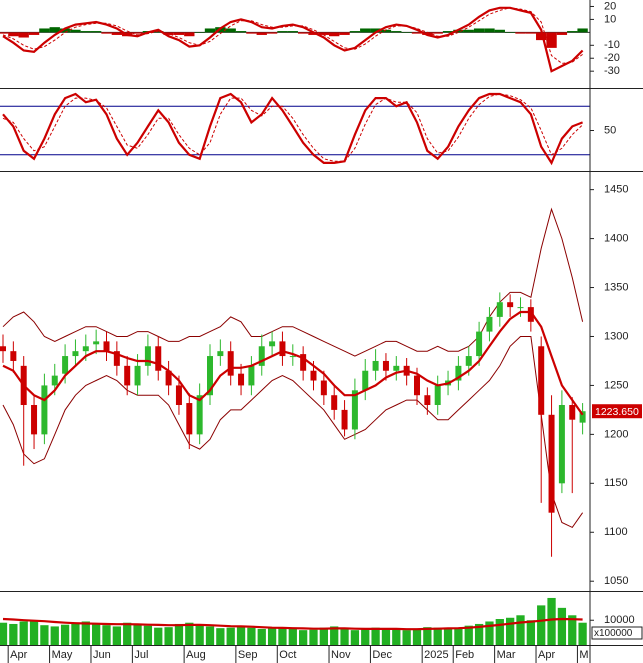 This screenshot has width=643, height=663. I want to click on x-tick-label: Dec, so click(382, 655).